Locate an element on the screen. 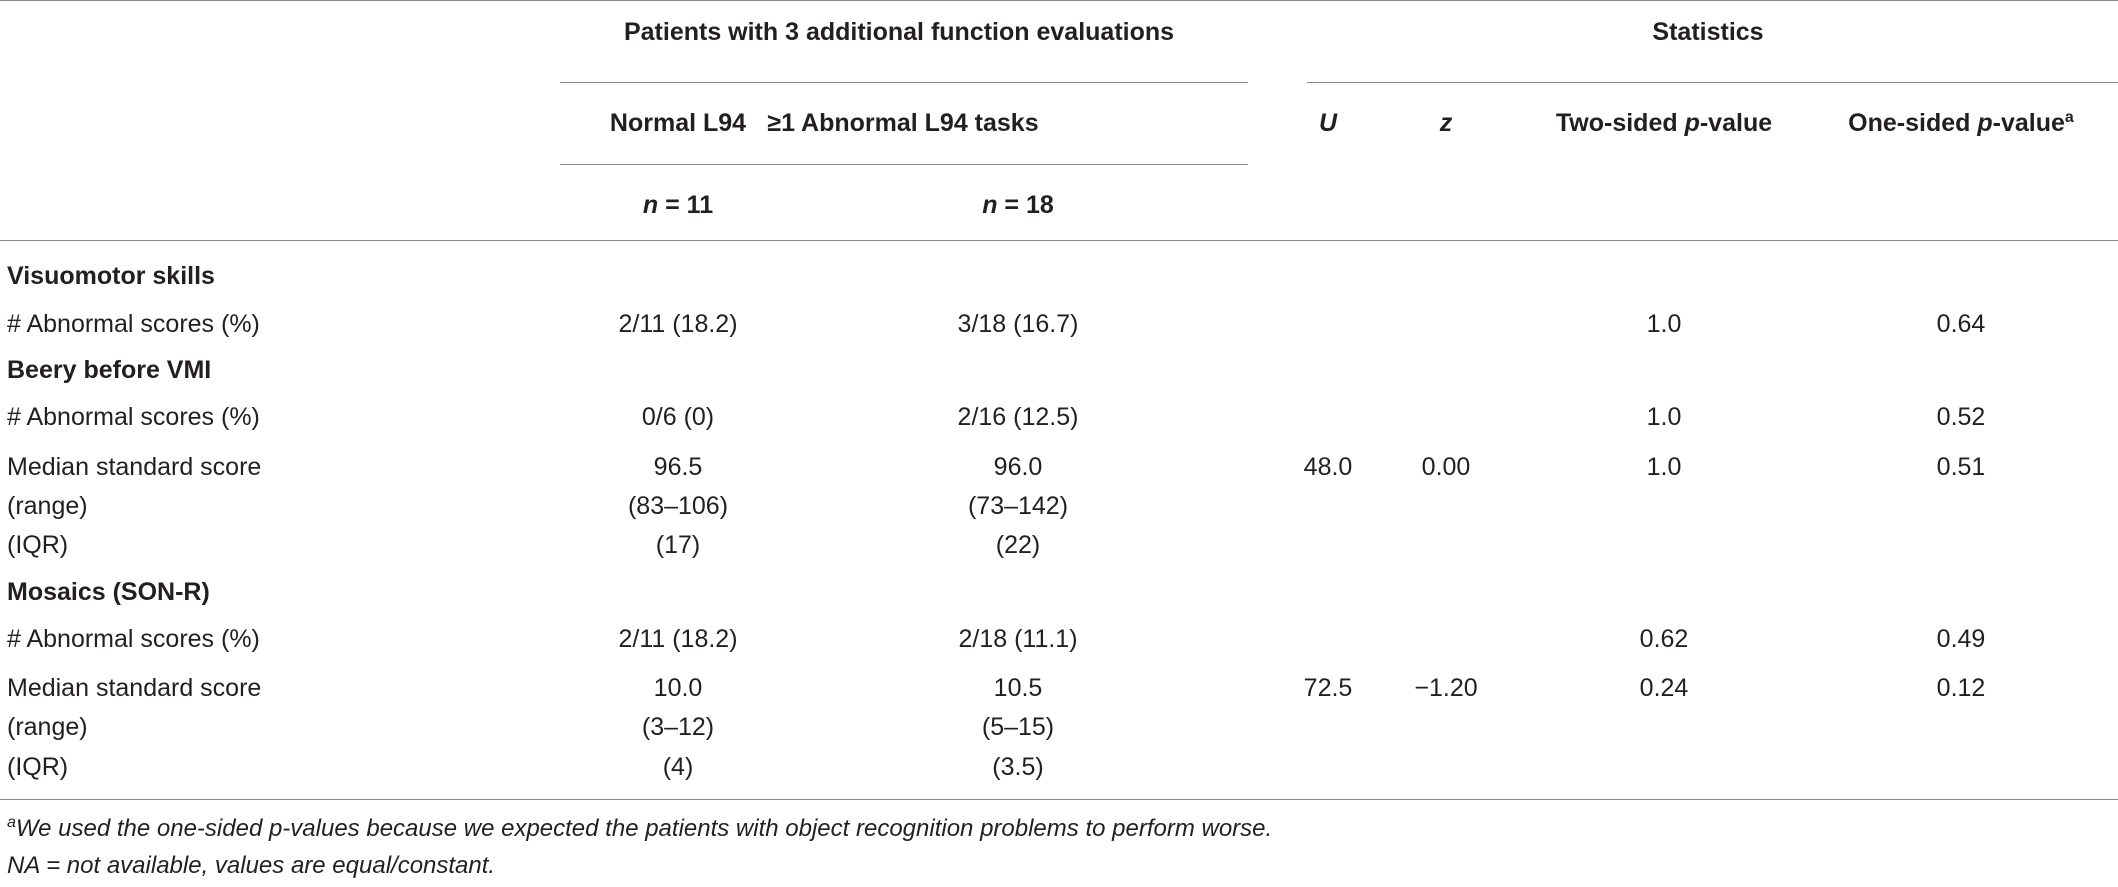 This screenshot has height=887, width=2118. col-header-normal: Normal L94 is located at coordinates (678, 123).